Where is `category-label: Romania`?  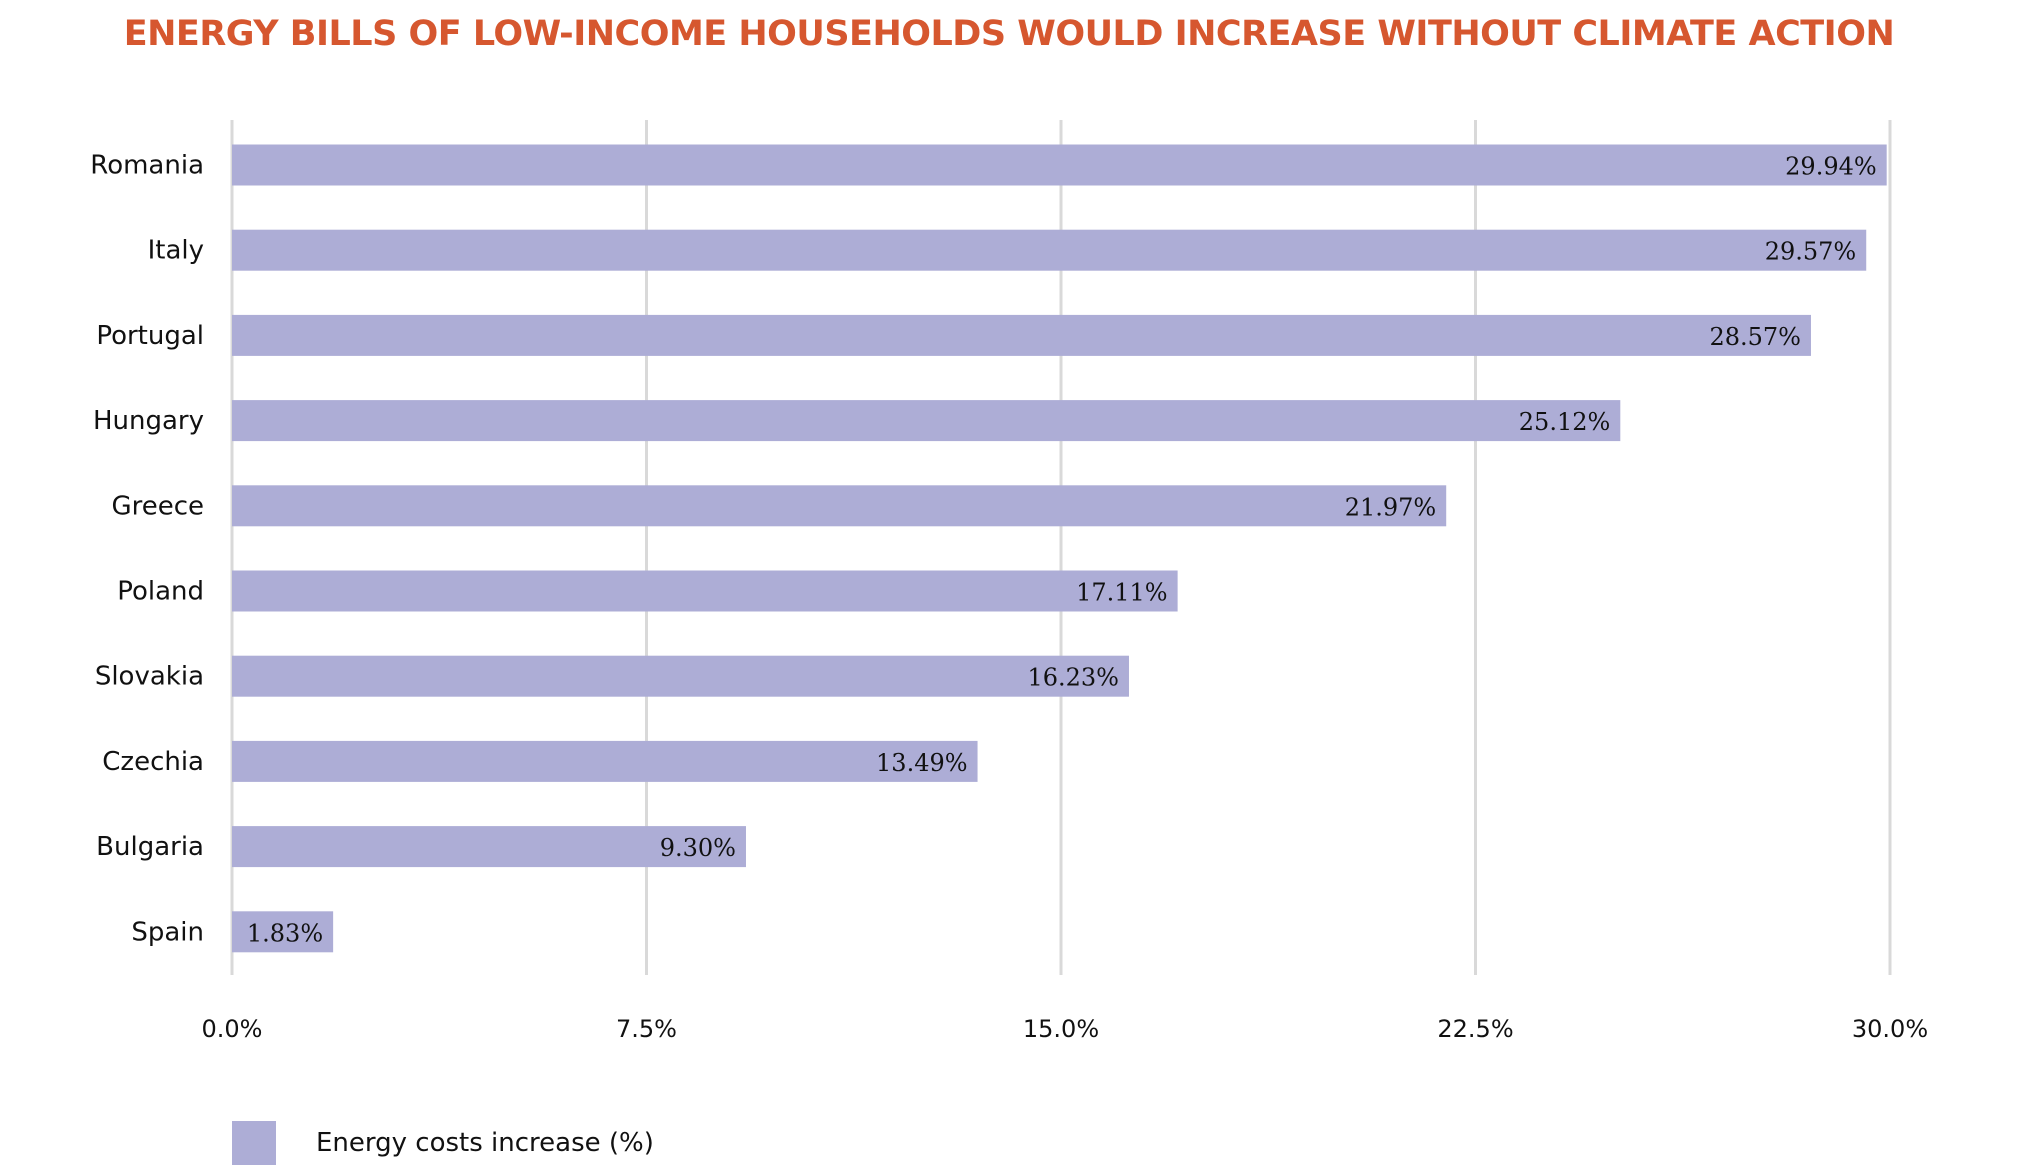
category-label: Romania is located at coordinates (147, 166).